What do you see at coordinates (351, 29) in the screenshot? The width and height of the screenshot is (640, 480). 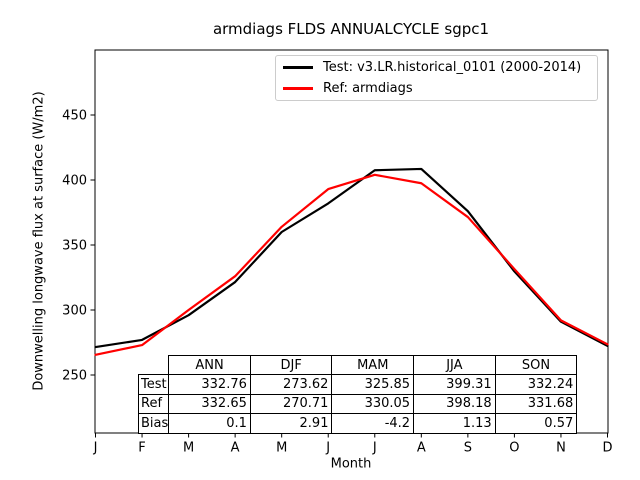 I see `chart-title: armdiags FLDS ANNUALCYCLE sgpc1` at bounding box center [351, 29].